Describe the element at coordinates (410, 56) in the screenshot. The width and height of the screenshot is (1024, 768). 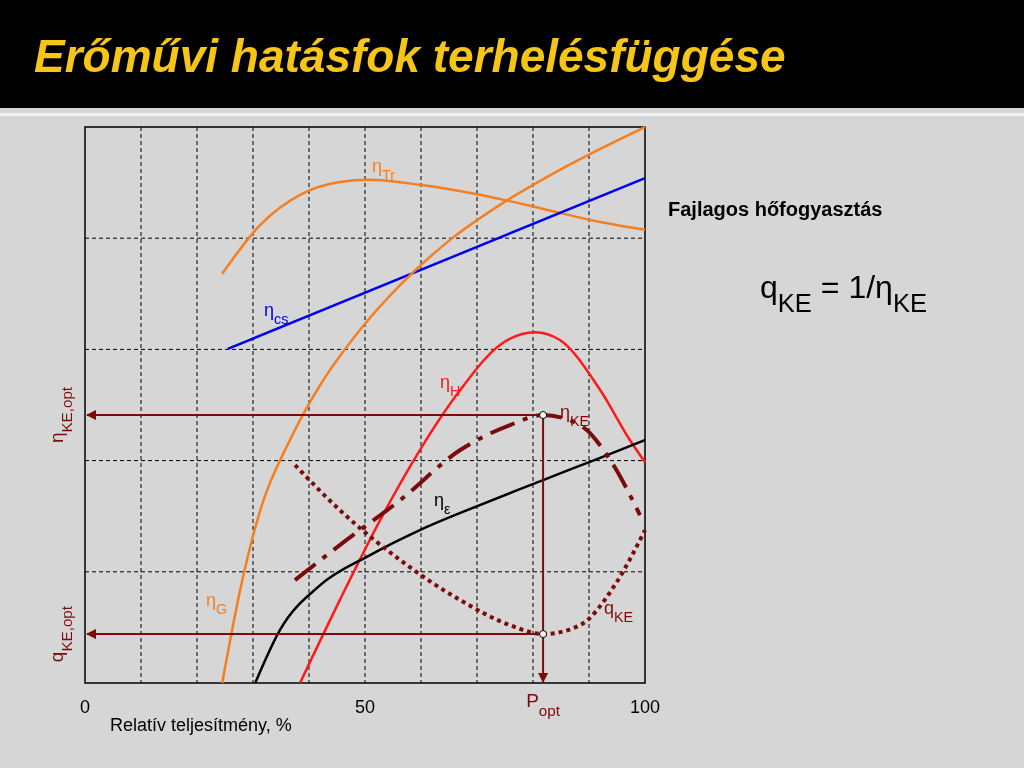
I see `chart-title: Erőművi hatásfok terhelésfüggése` at that location.